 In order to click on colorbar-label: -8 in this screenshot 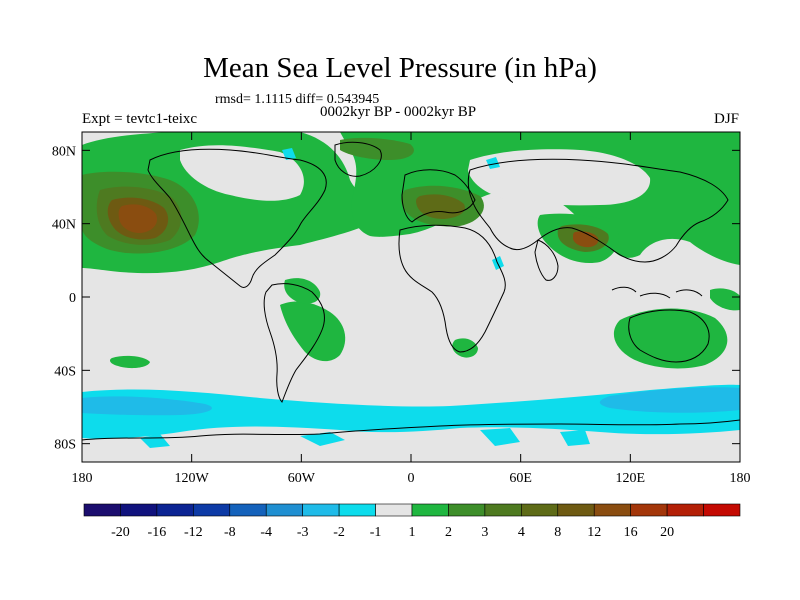, I will do `click(230, 532)`.